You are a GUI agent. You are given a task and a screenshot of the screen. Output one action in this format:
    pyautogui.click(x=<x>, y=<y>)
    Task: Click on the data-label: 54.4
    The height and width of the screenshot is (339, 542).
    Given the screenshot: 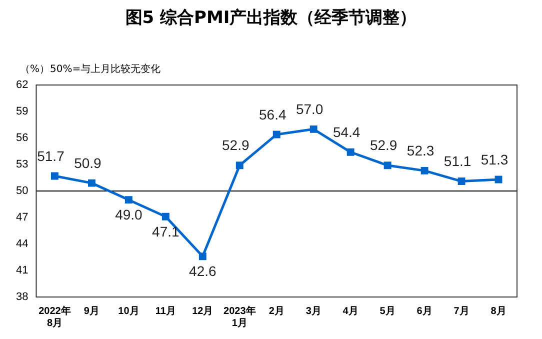 What is the action you would take?
    pyautogui.click(x=346, y=132)
    